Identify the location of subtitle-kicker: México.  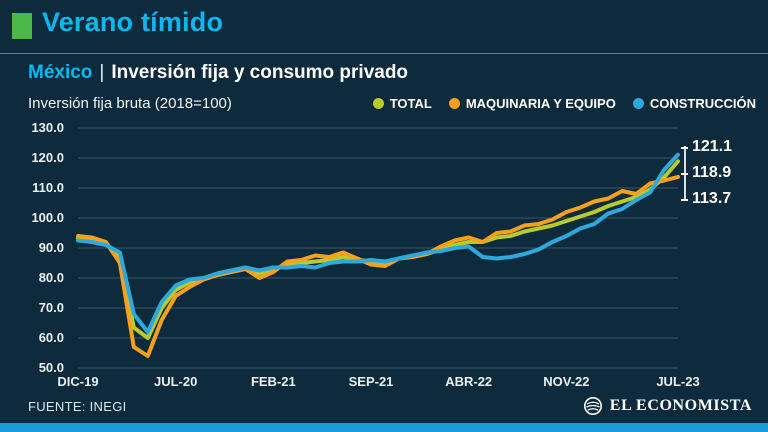
(60, 72).